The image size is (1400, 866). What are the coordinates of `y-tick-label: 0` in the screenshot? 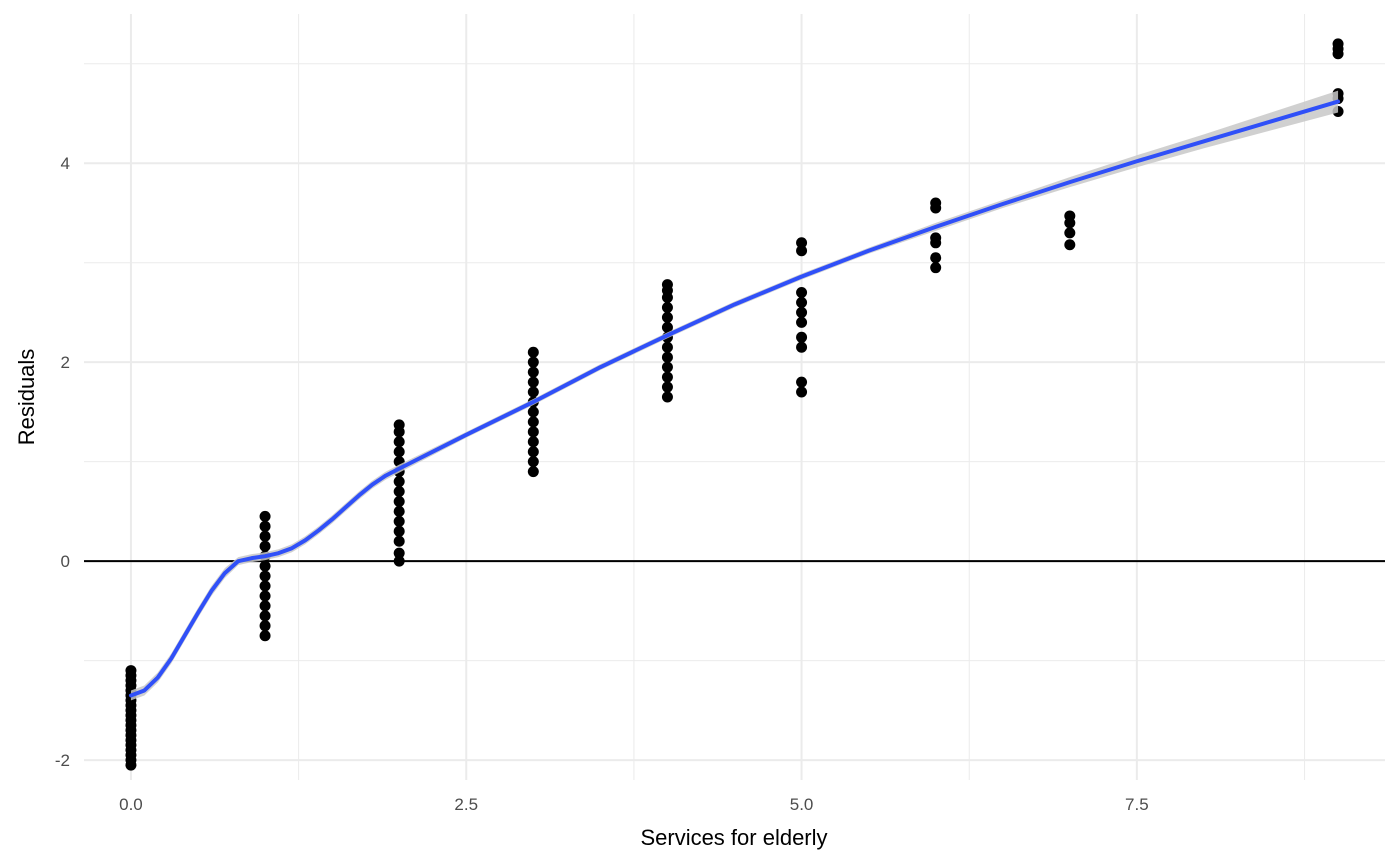 It's located at (65, 561).